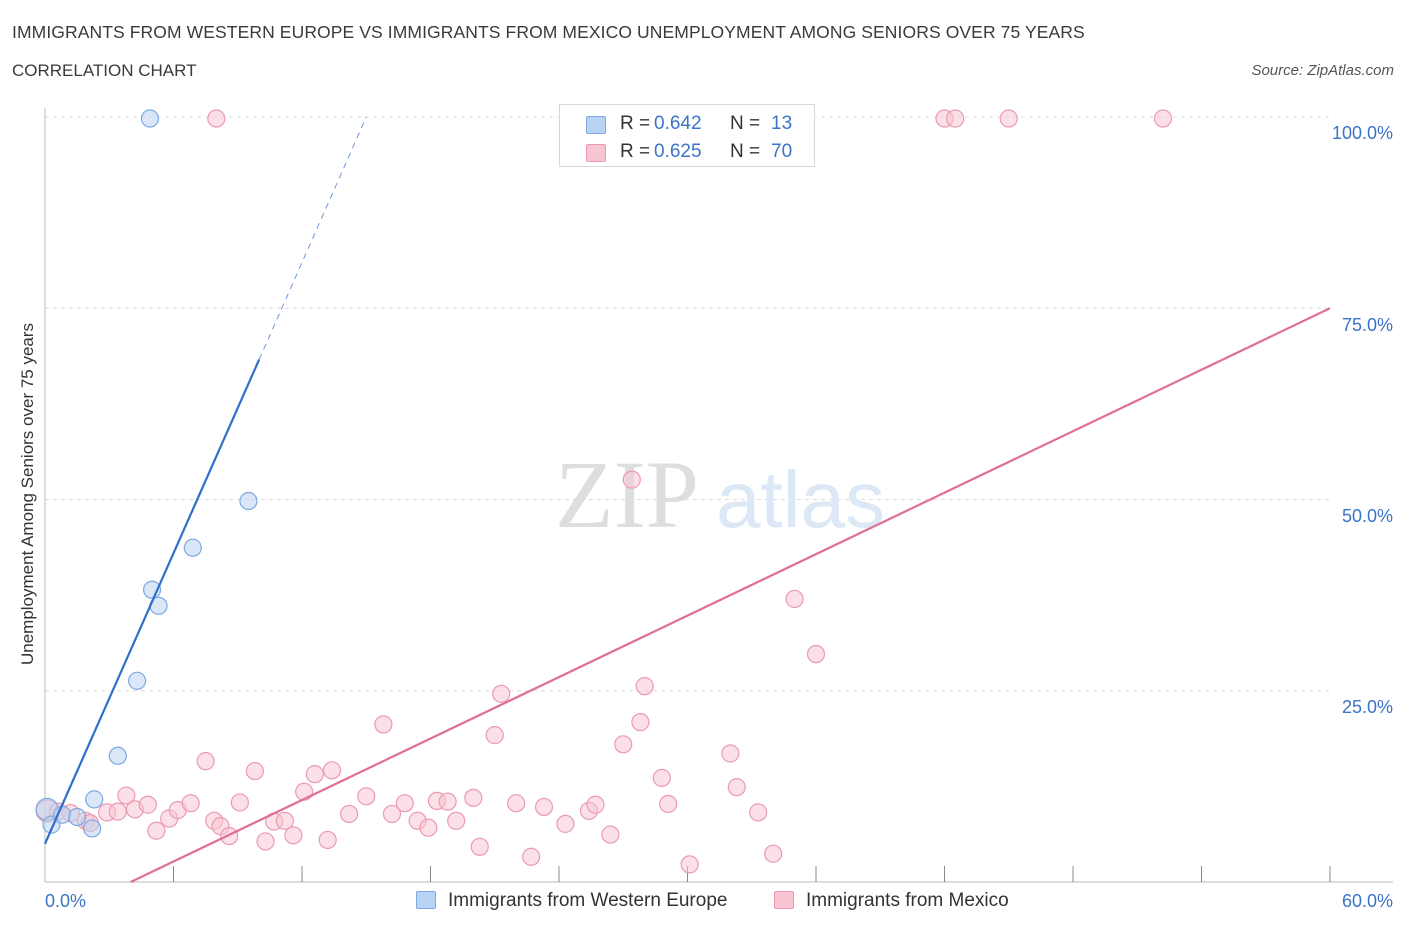 This screenshot has height=930, width=1406. I want to click on legend-r-value: 0.625, so click(678, 151).